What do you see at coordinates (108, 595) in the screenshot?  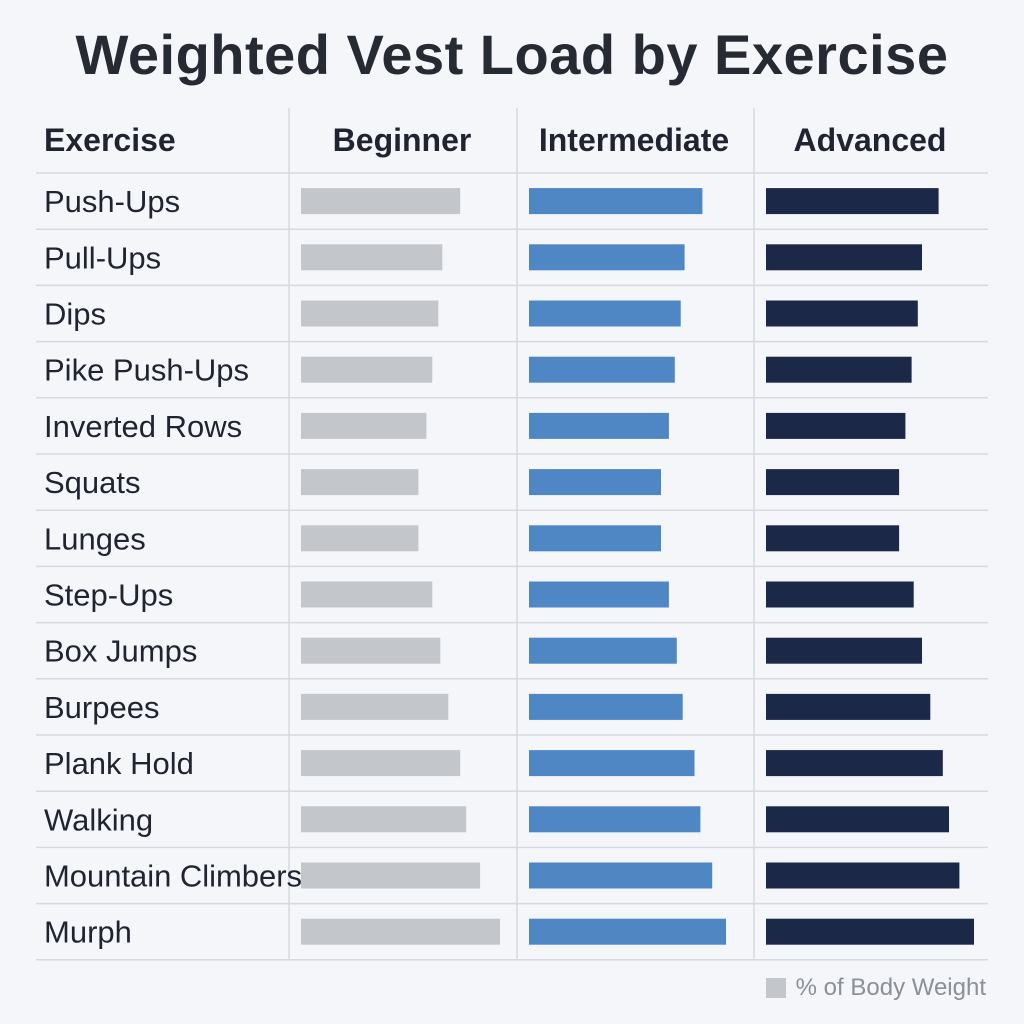 I see `row-label: Step-Ups` at bounding box center [108, 595].